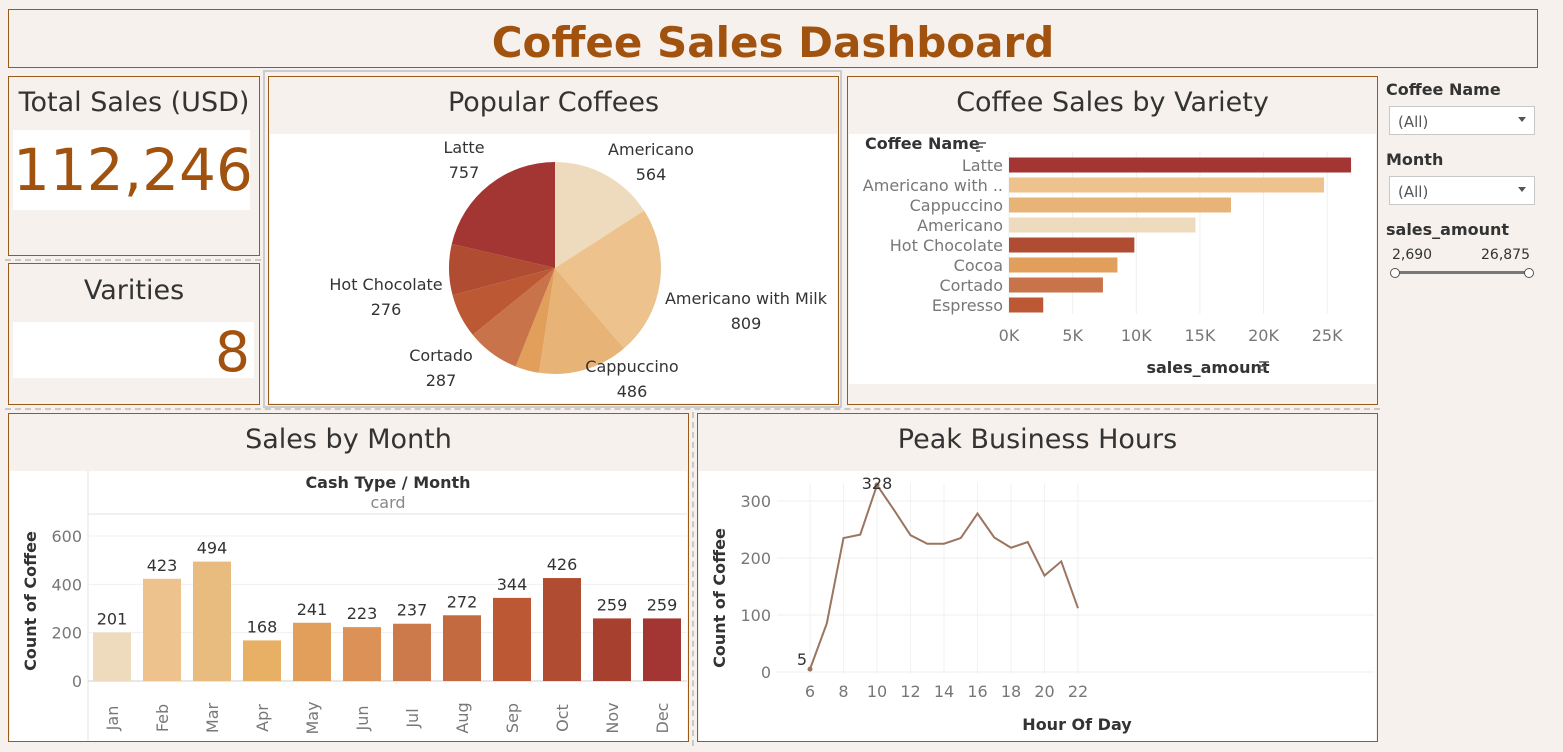  Describe the element at coordinates (1180, 165) in the screenshot. I see `variety-bar-latte` at that location.